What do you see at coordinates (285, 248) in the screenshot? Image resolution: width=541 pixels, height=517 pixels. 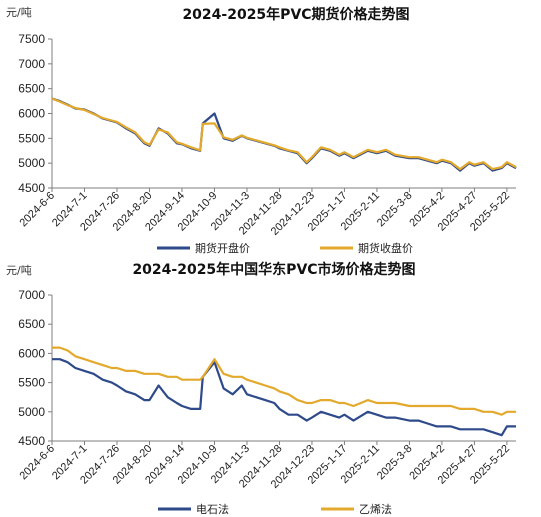 I see `legend: 期货开盘价 期货收盘价` at bounding box center [285, 248].